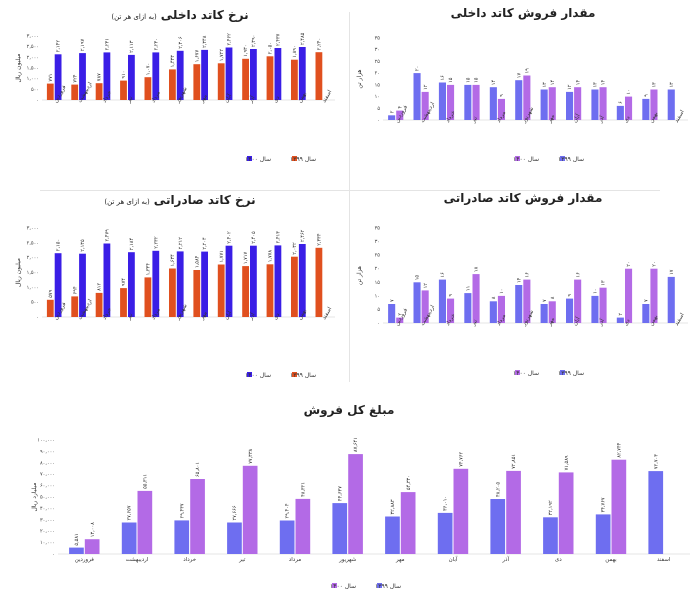 This screenshot has height=599, width=698. I want to click on domestic-price-label-1399-10: ۱,۸۹۰, so click(295, 51).